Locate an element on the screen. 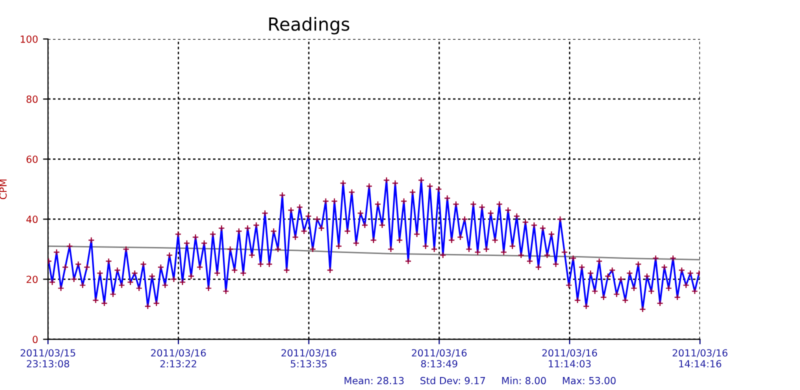  x-tick-label: 2011/03/16 11:14:03 is located at coordinates (570, 358).